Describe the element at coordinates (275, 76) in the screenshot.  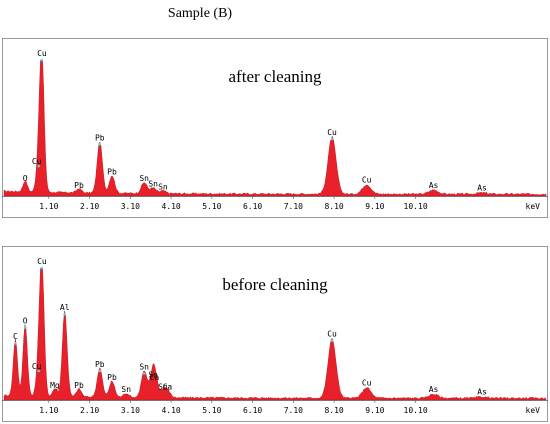
I see `chart-title: after cleaning` at that location.